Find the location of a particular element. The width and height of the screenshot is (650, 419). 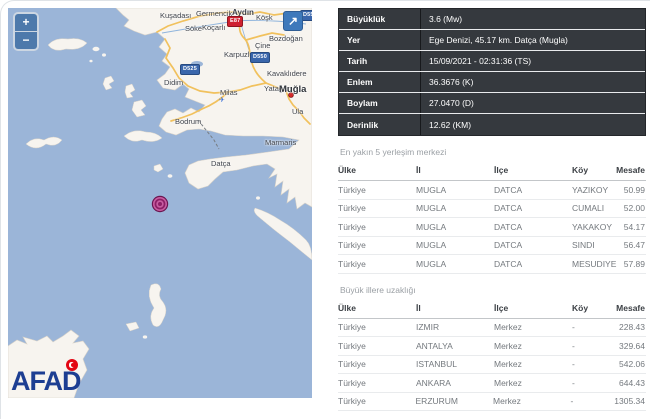

detail-value: Ege Denizi, 45.17 km. Datça (Mugla) is located at coordinates (498, 40).